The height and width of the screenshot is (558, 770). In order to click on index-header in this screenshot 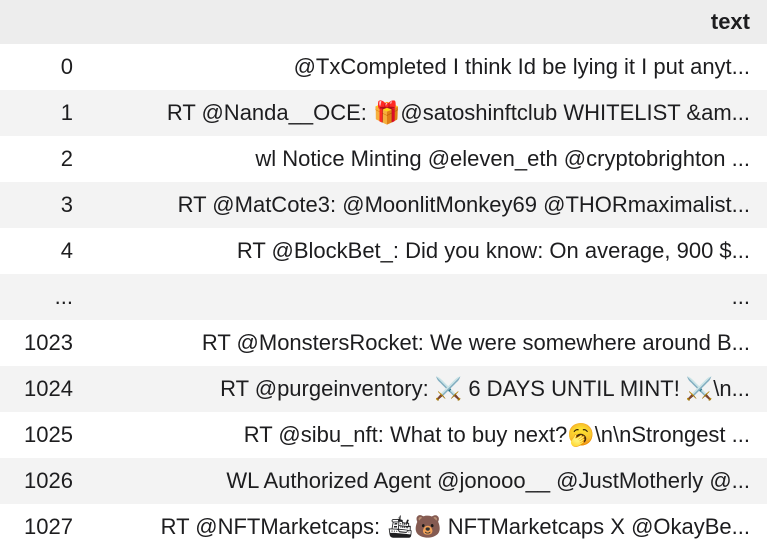, I will do `click(45, 22)`.